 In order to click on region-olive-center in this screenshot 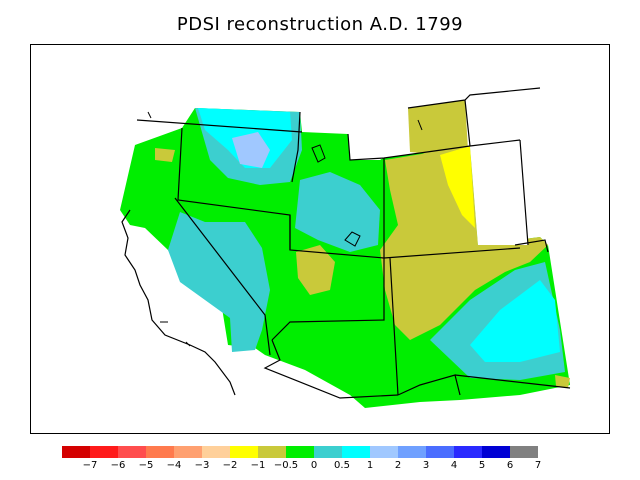, I will do `click(315, 270)`.